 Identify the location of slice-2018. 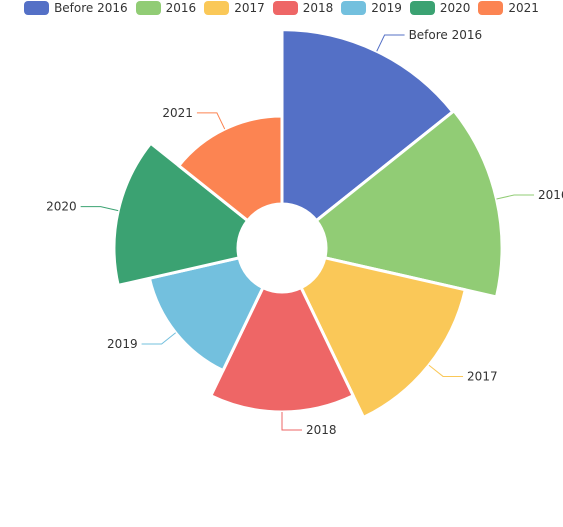
(282, 350).